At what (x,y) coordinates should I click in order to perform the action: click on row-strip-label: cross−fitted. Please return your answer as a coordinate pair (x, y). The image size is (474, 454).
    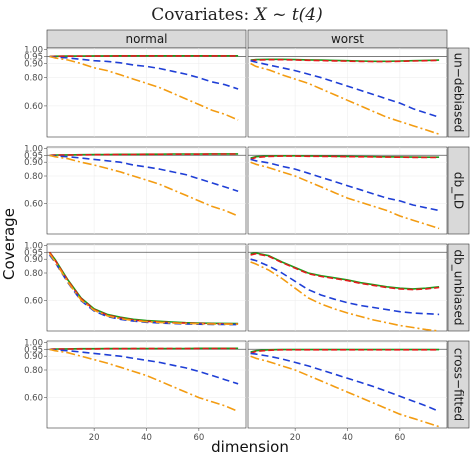
    Looking at the image, I should click on (459, 384).